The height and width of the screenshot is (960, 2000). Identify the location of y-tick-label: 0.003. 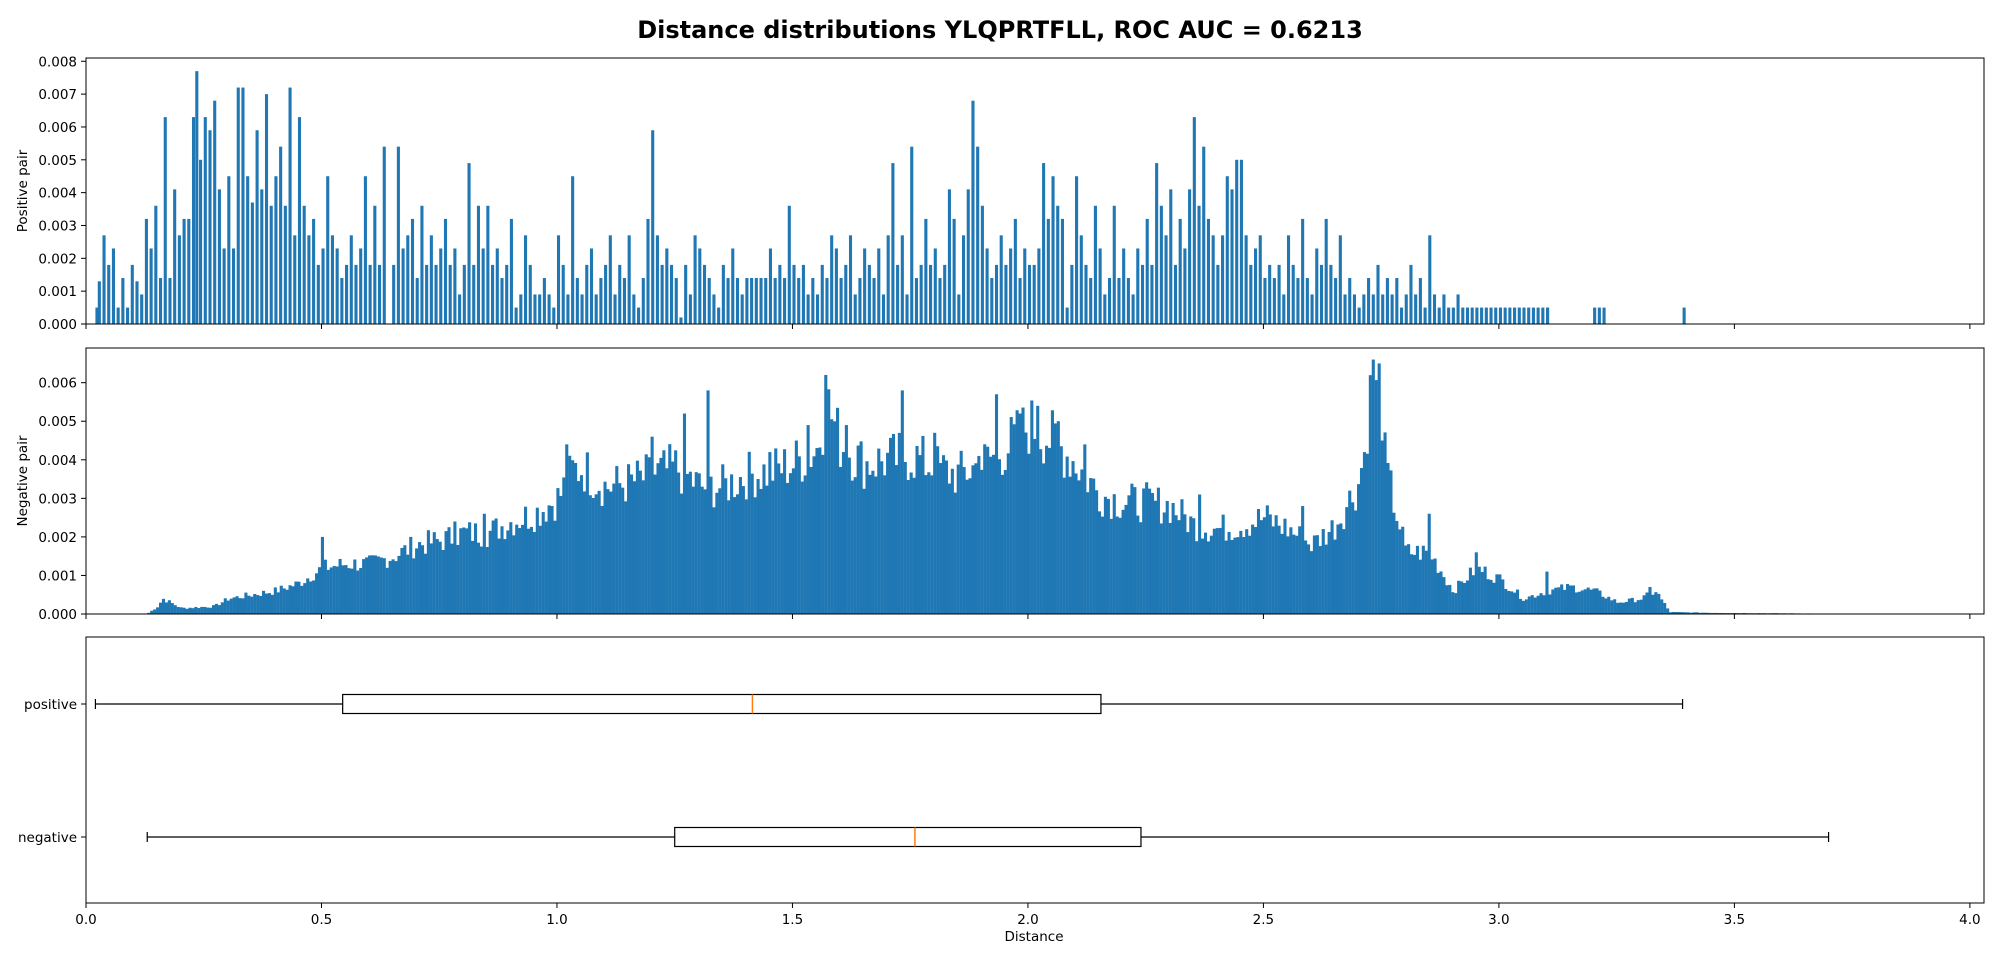
(57, 499).